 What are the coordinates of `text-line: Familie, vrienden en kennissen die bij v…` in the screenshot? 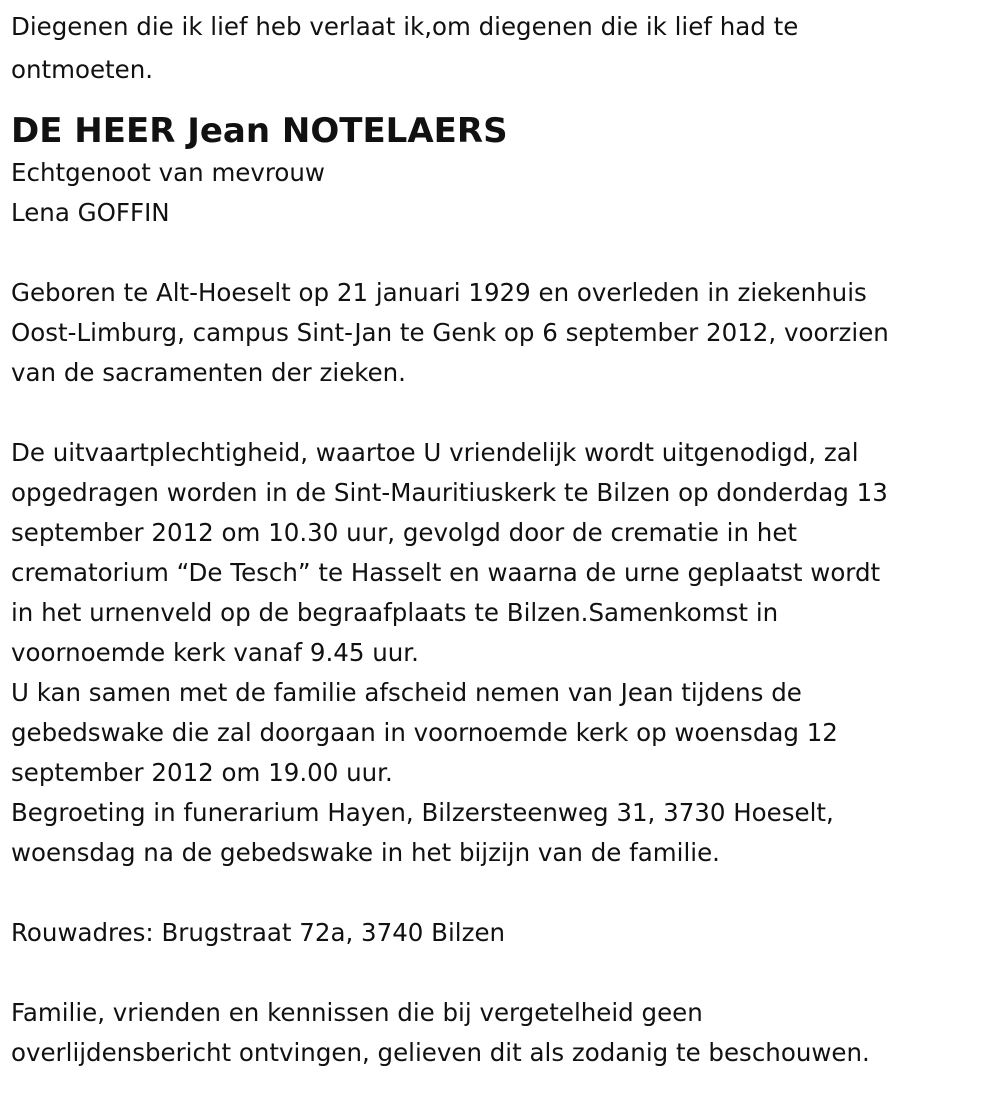 It's located at (357, 1012).